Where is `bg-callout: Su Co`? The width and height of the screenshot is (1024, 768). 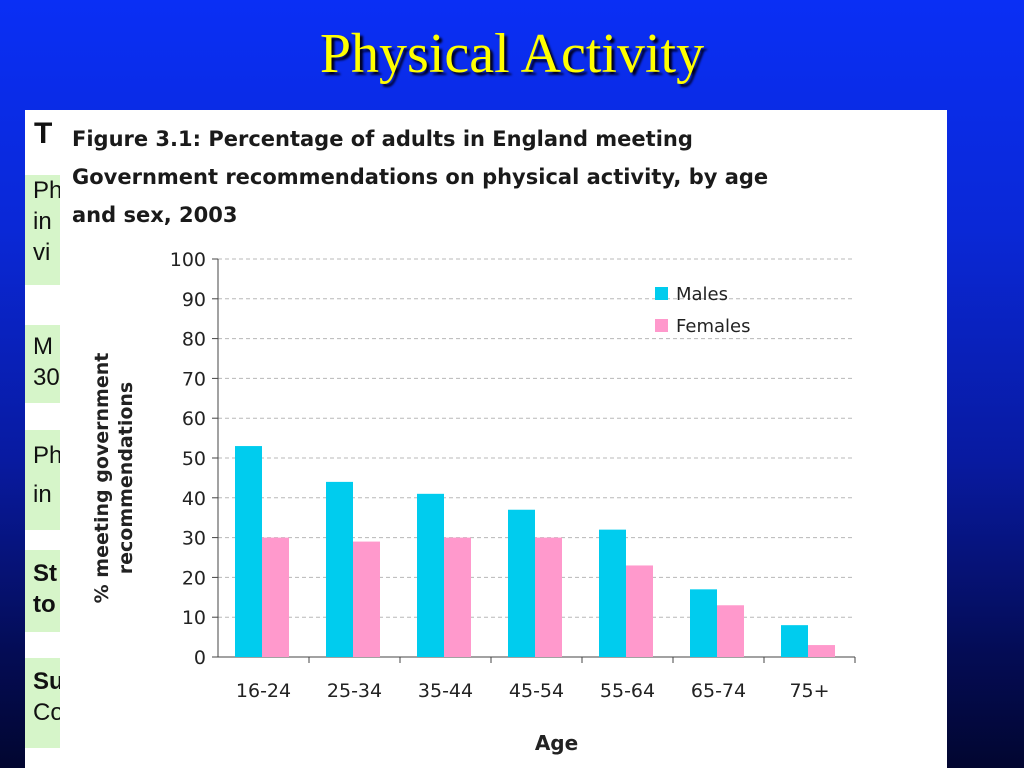
bg-callout: Su Co is located at coordinates (45, 703).